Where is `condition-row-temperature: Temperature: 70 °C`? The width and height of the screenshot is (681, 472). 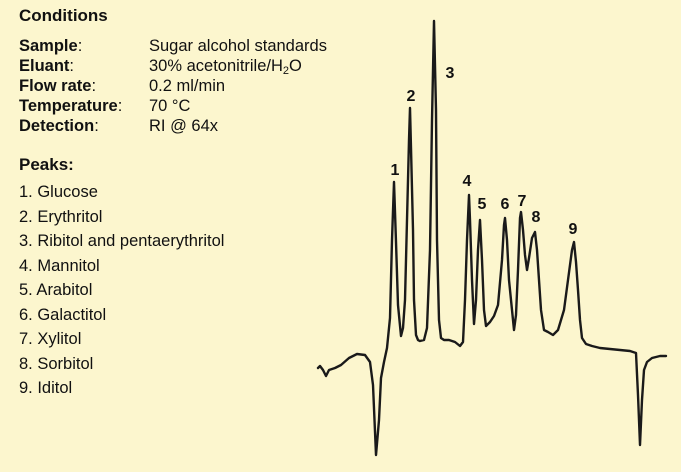 condition-row-temperature: Temperature: 70 °C is located at coordinates (105, 106).